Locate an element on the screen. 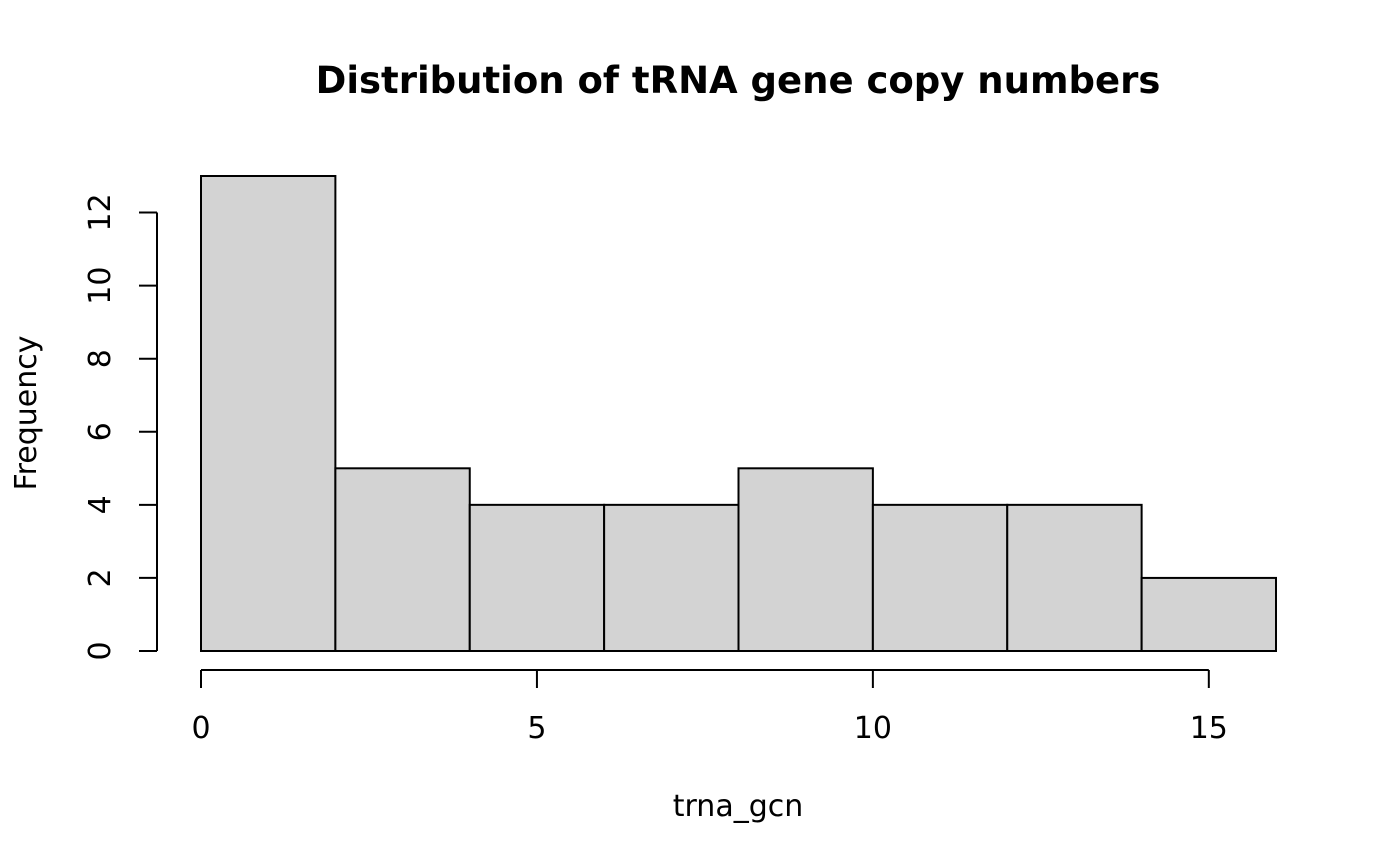 Image resolution: width=1400 pixels, height=866 pixels. x-axis-label: trna_gcn is located at coordinates (738, 806).